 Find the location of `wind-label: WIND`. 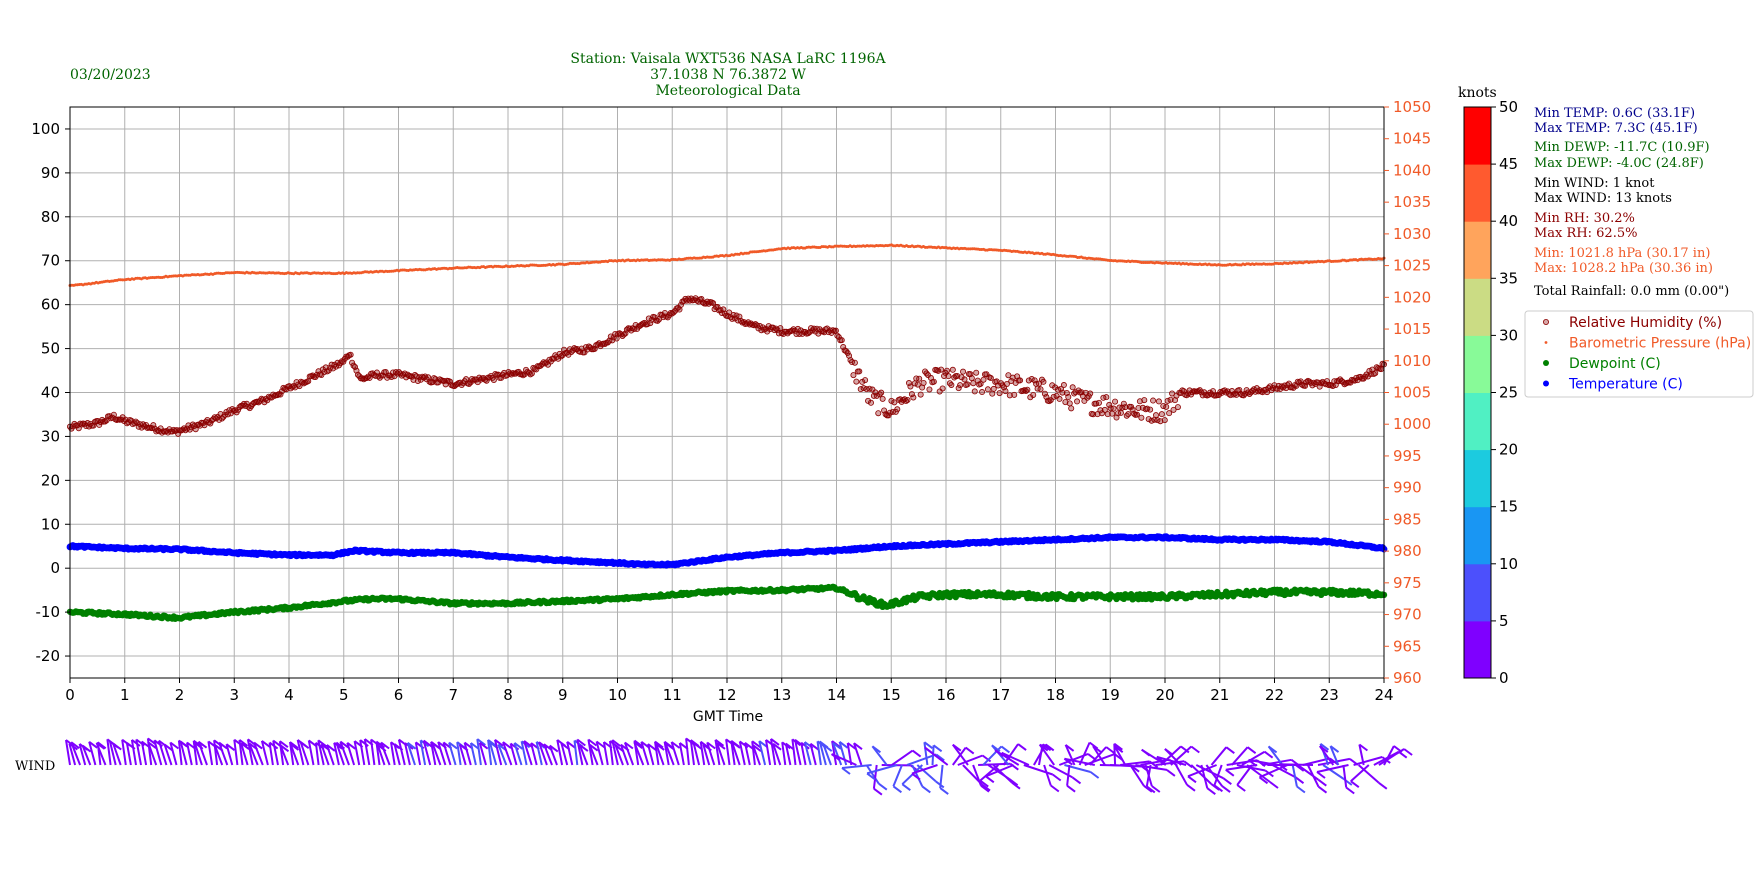

wind-label: WIND is located at coordinates (35, 766).